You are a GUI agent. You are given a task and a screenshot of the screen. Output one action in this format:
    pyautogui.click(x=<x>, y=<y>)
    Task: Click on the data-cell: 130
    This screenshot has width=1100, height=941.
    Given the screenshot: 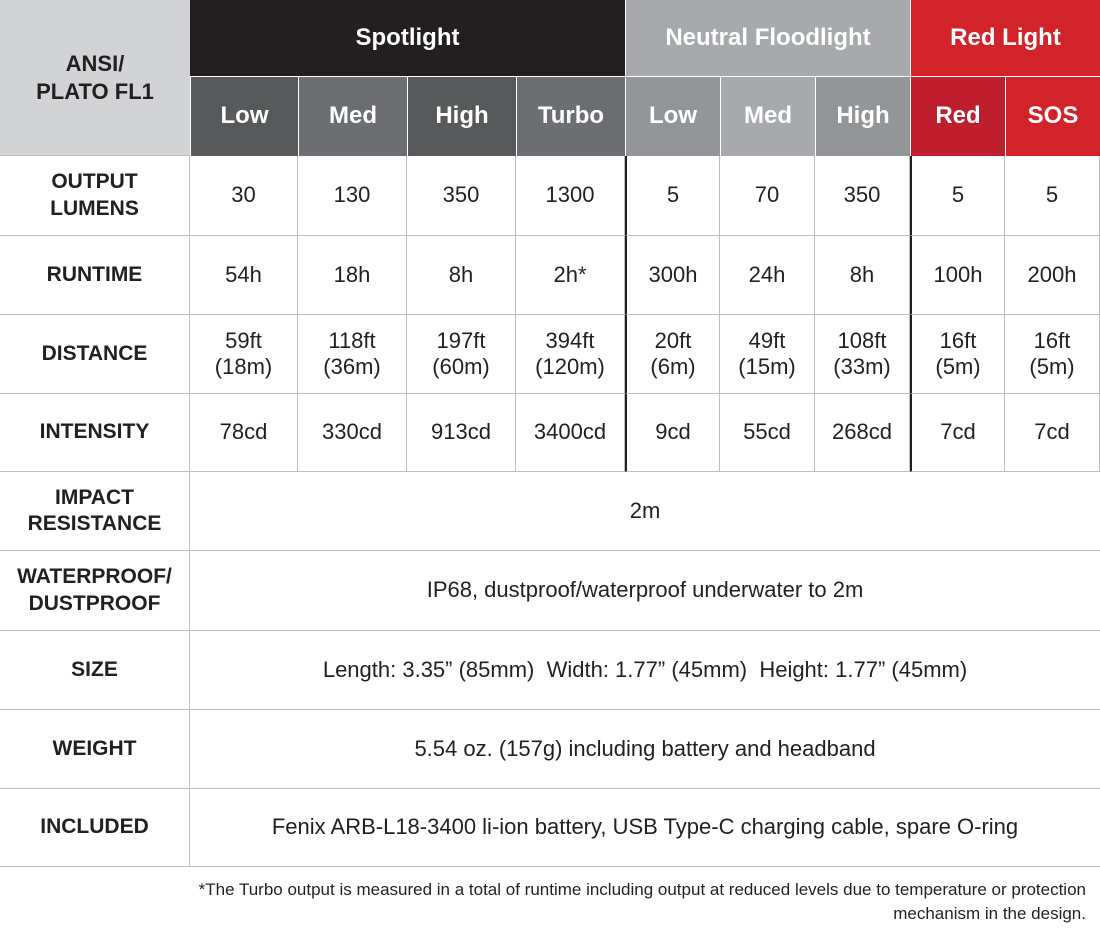 What is the action you would take?
    pyautogui.click(x=352, y=196)
    